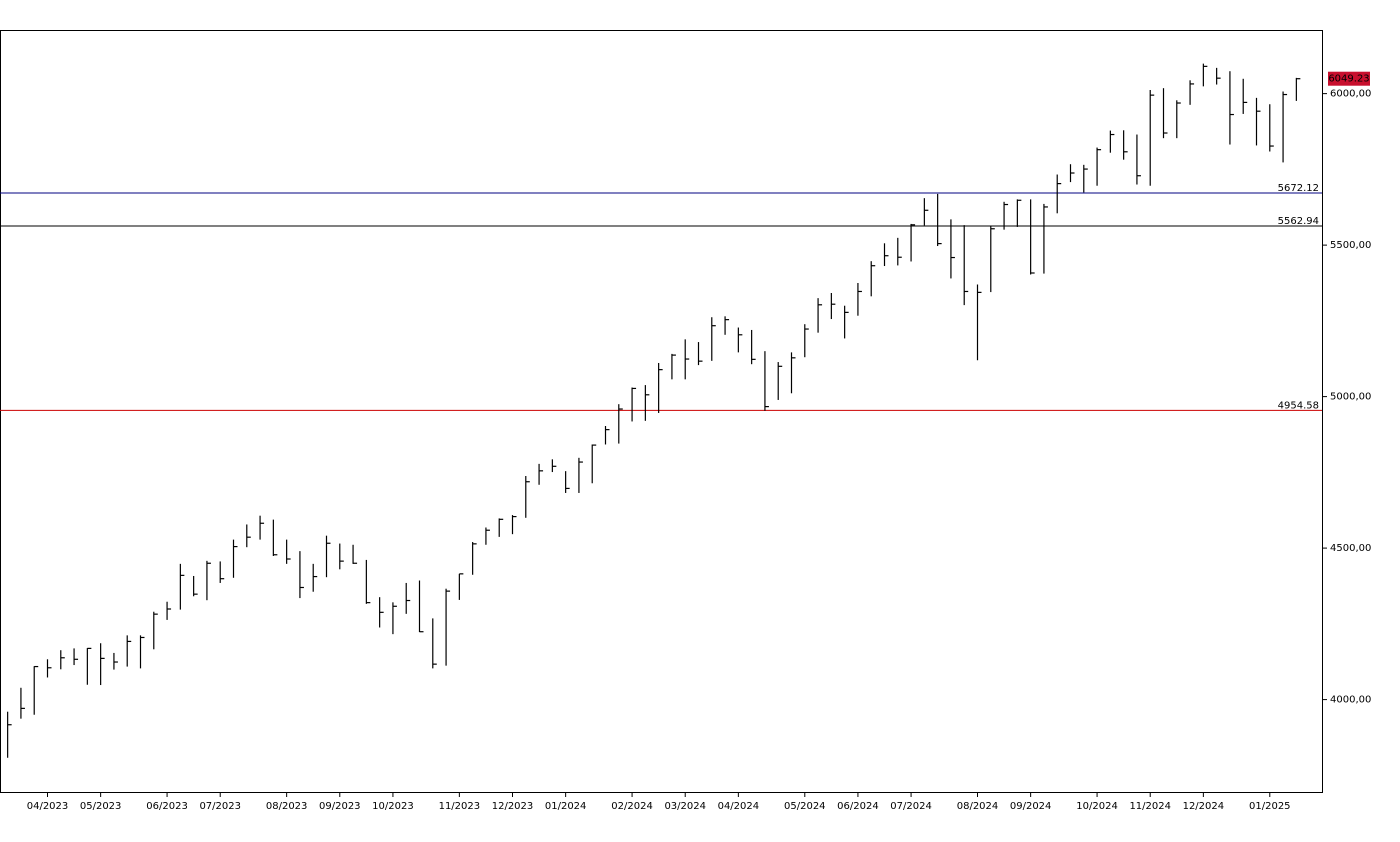 The height and width of the screenshot is (842, 1400). What do you see at coordinates (167, 806) in the screenshot?
I see `x-tick-label: 06/2023` at bounding box center [167, 806].